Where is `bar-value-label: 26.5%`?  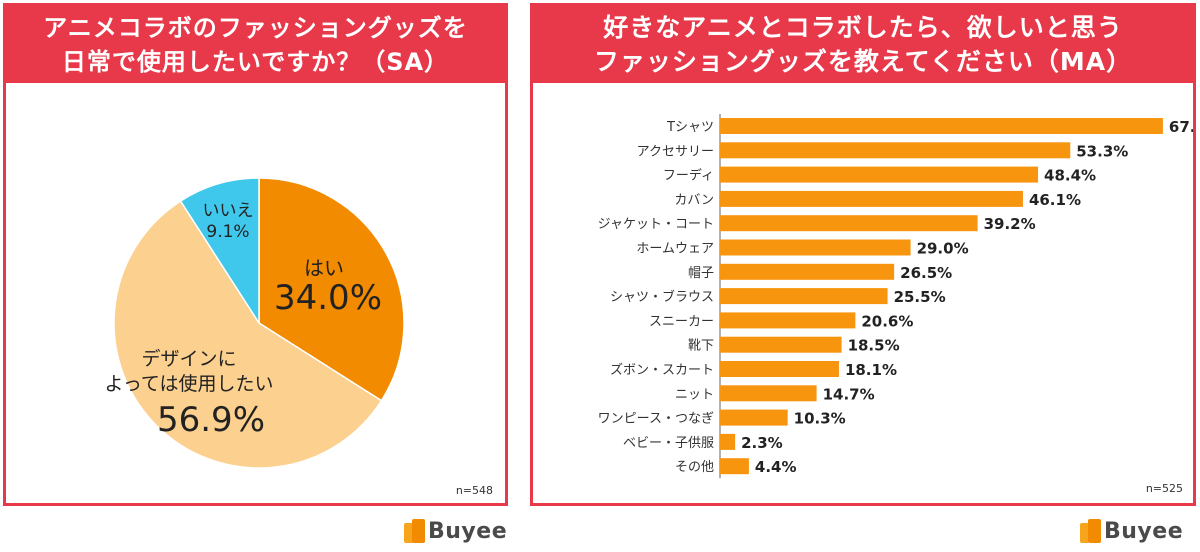
bar-value-label: 26.5% is located at coordinates (926, 273).